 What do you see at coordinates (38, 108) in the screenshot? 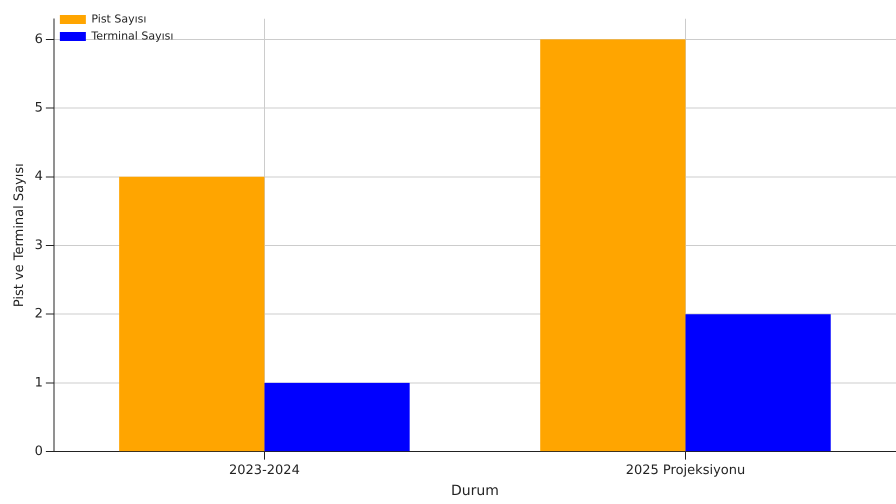
I see `y-tick-label: 5` at bounding box center [38, 108].